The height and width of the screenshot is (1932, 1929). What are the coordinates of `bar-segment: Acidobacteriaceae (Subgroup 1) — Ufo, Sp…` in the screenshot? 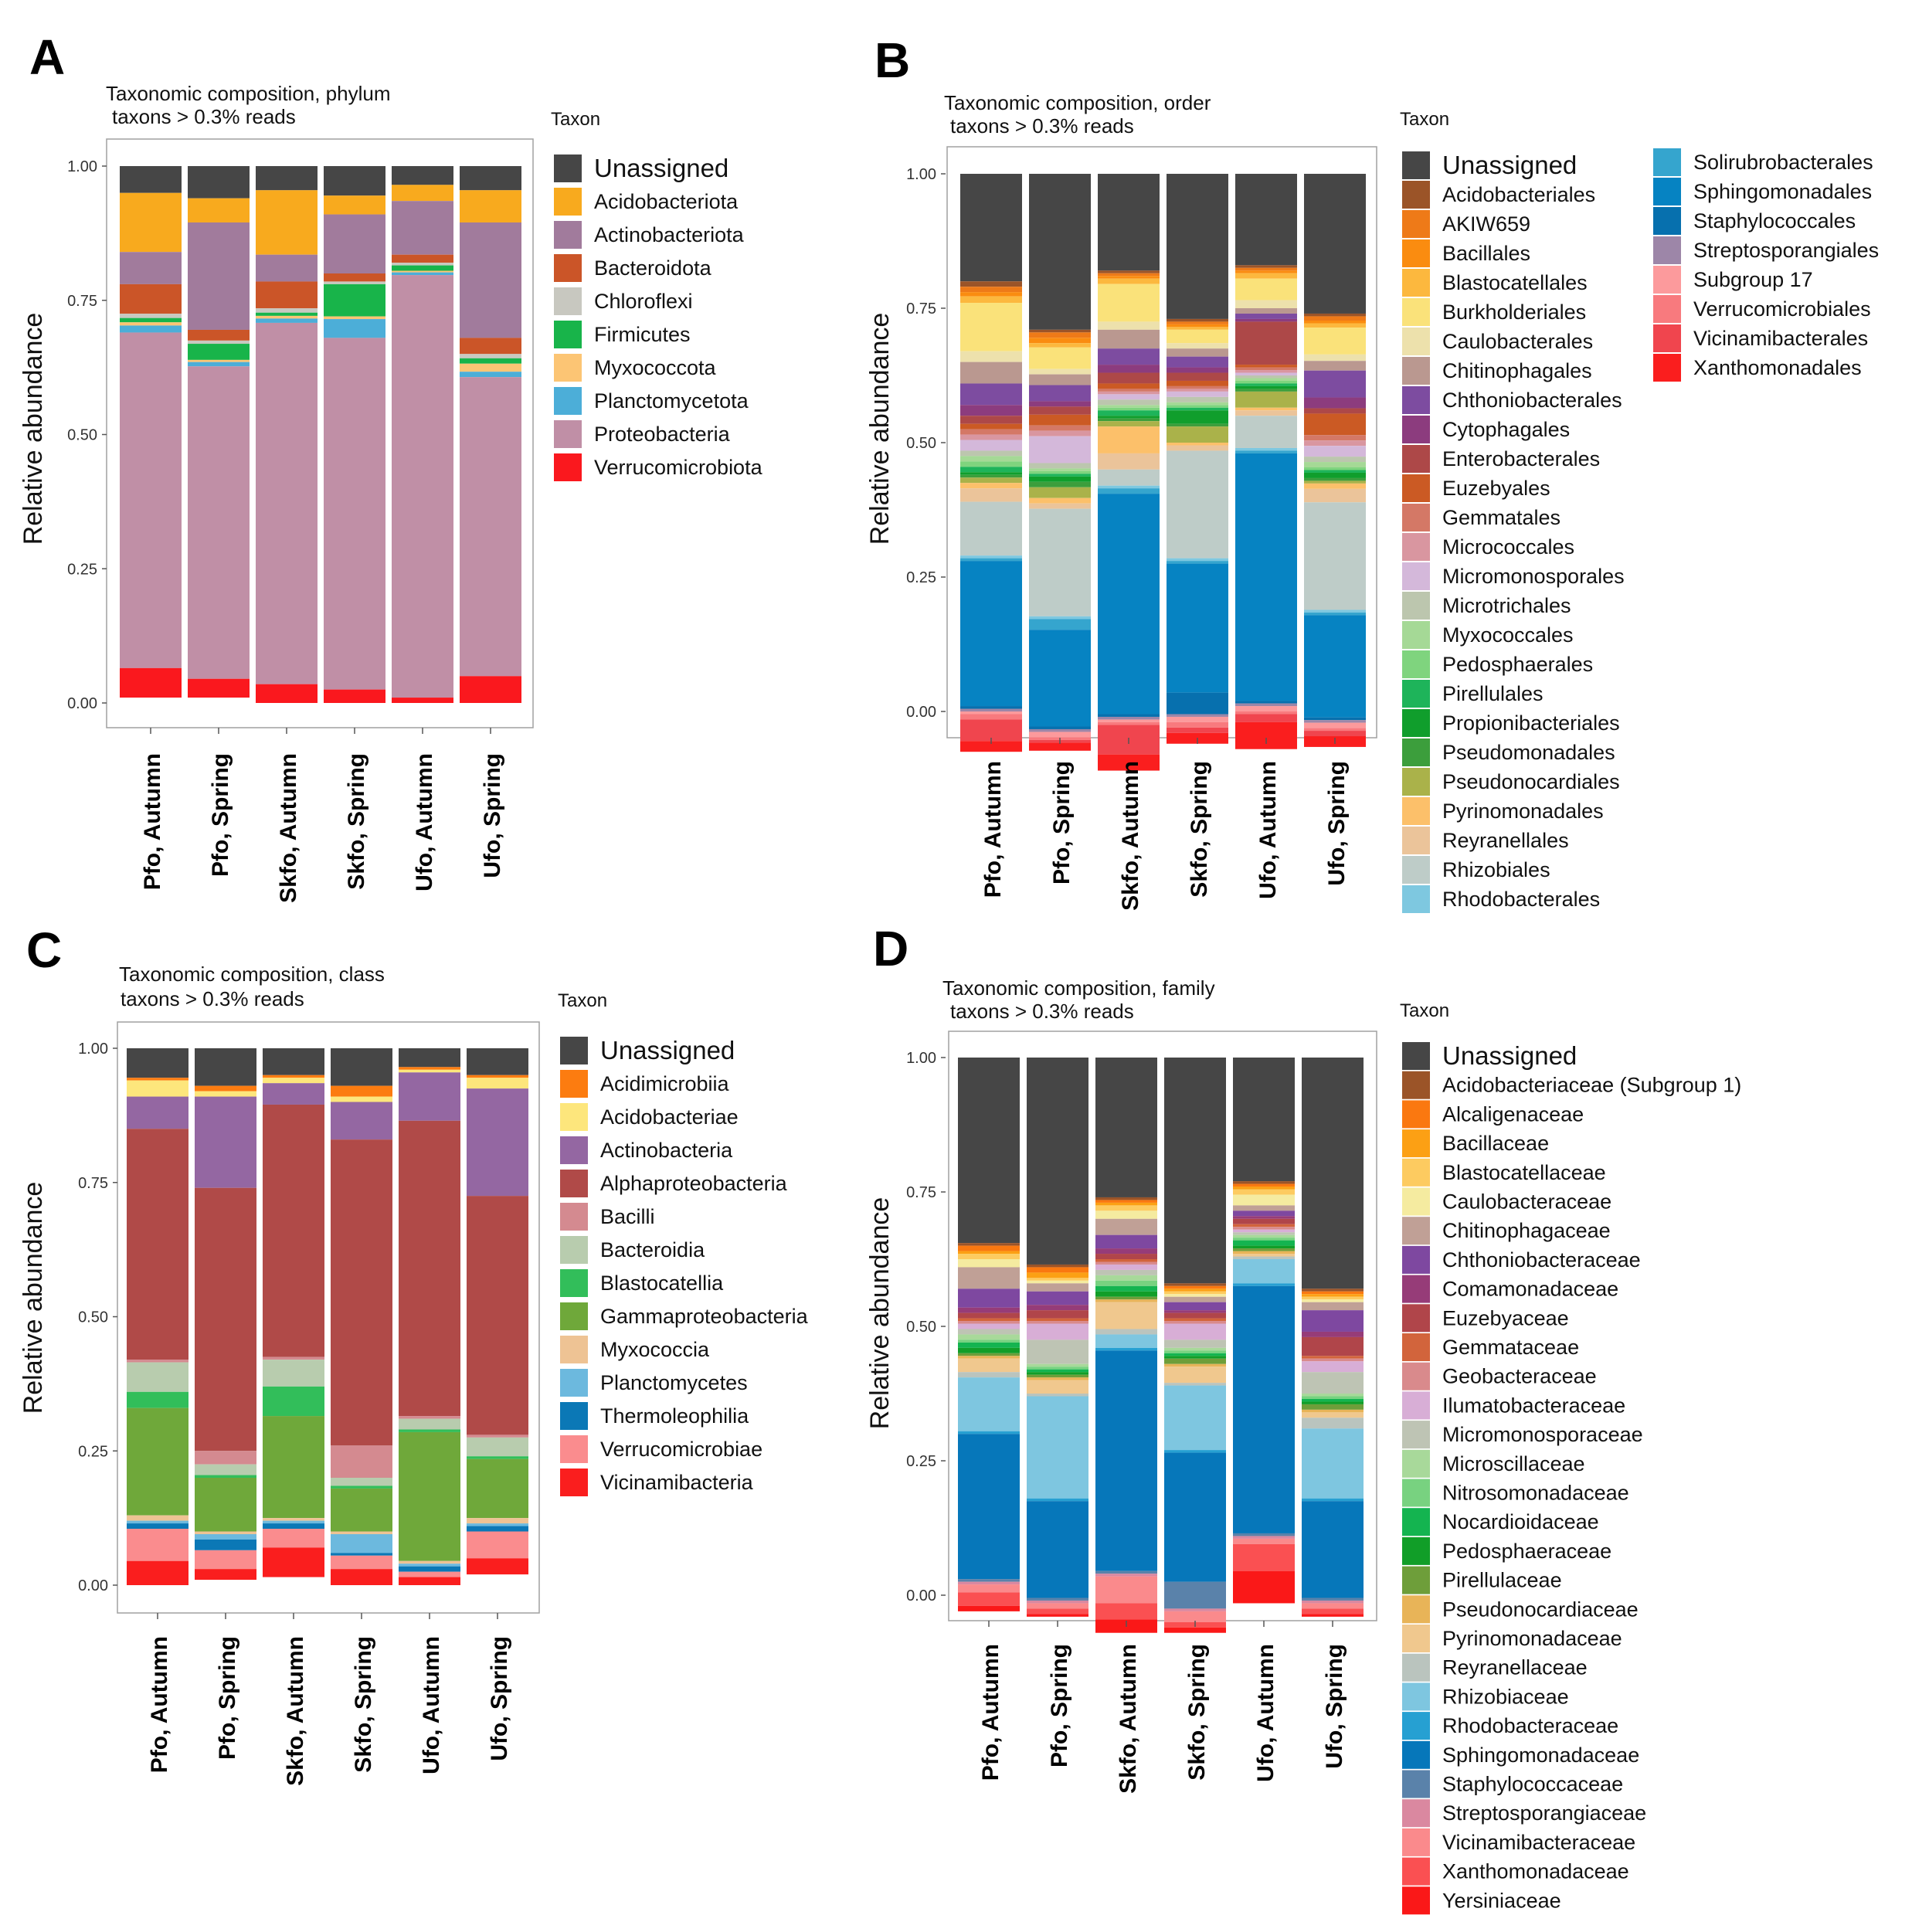 It's located at (1333, 1291).